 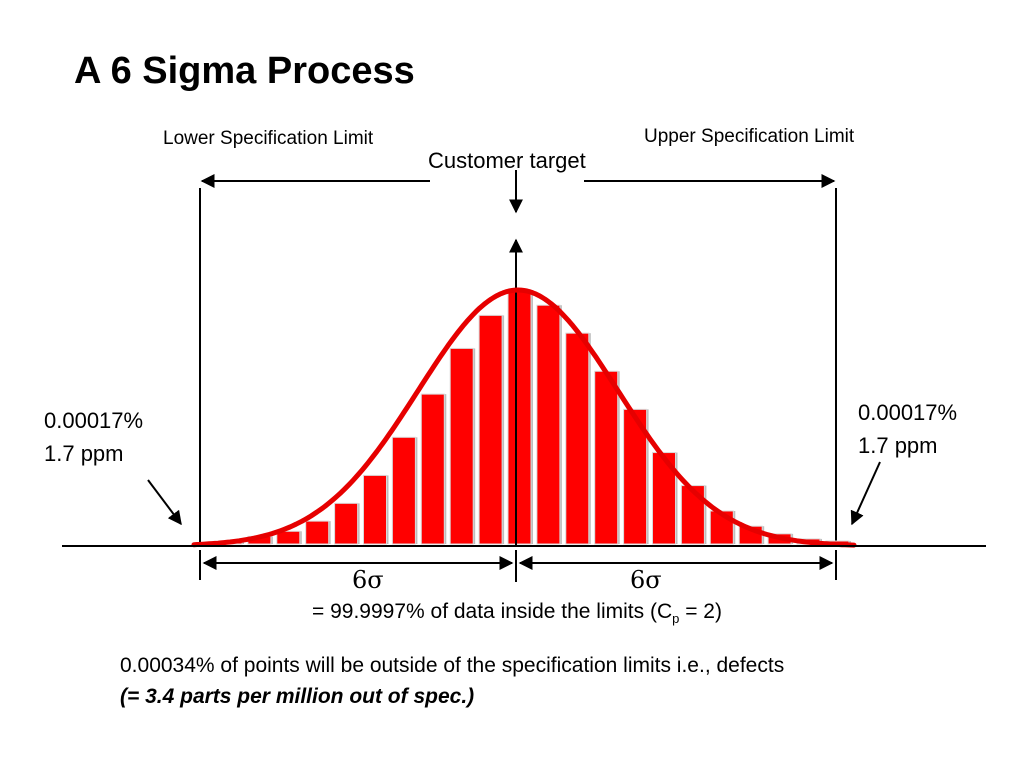 What do you see at coordinates (164, 502) in the screenshot?
I see `left-tail-arrow` at bounding box center [164, 502].